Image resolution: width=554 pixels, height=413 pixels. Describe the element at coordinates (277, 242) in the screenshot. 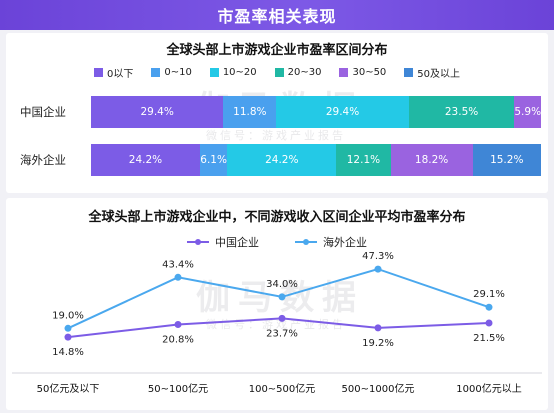

I see `line-chart-legend: 中国企业 海外企业` at that location.